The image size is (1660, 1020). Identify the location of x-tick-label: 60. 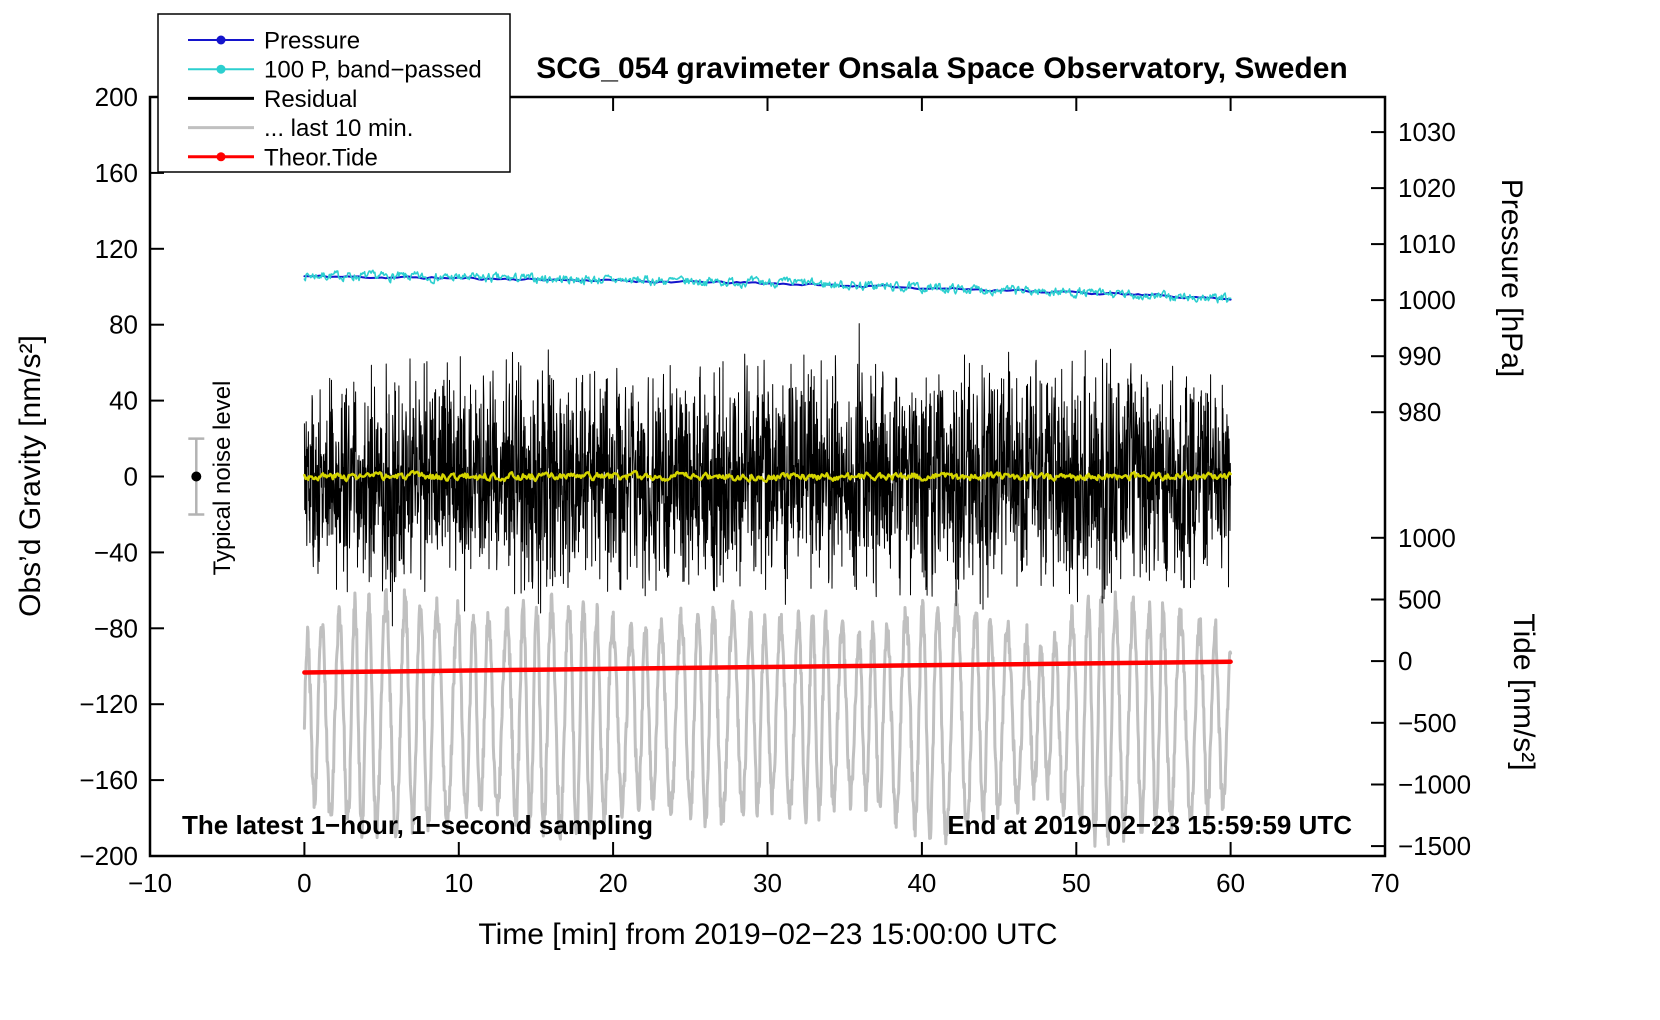
(1230, 883).